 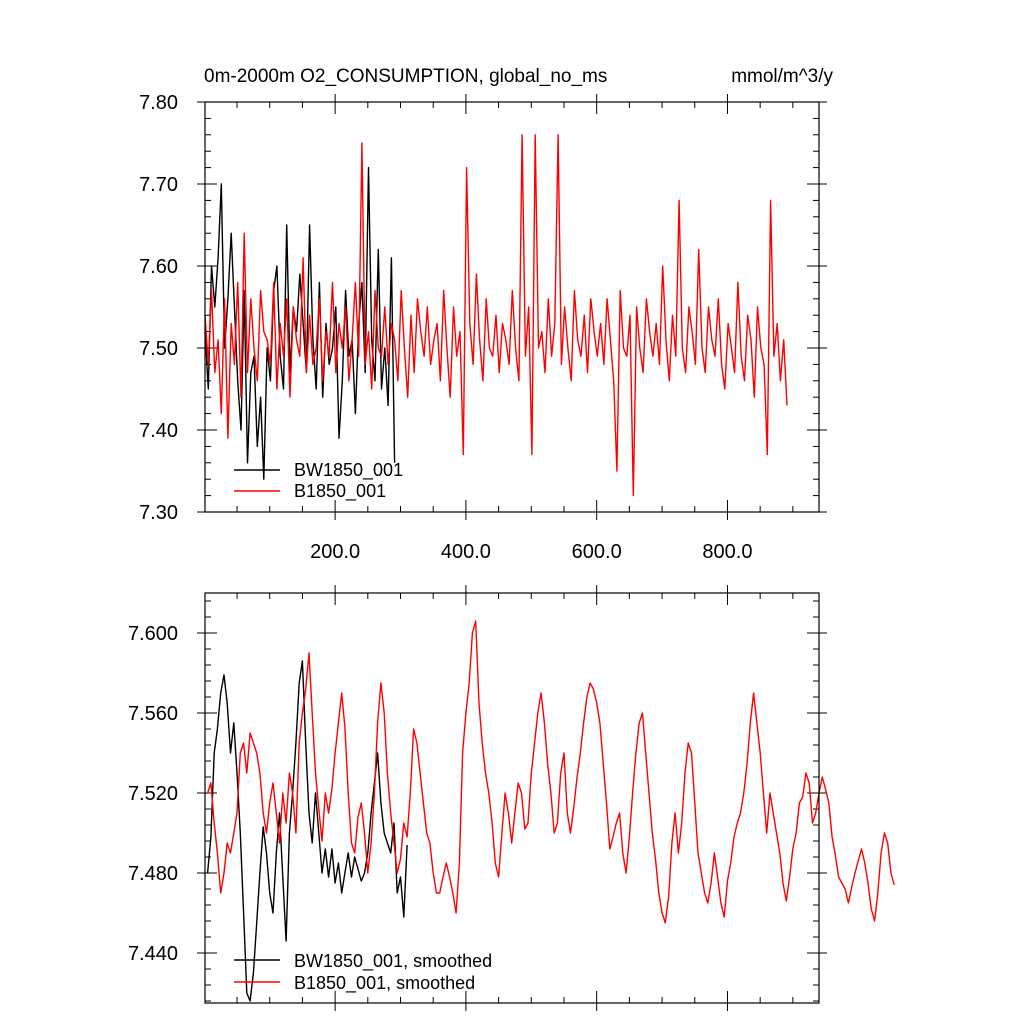 What do you see at coordinates (348, 470) in the screenshot?
I see `top-legend-label-bw1850: BW1850_001` at bounding box center [348, 470].